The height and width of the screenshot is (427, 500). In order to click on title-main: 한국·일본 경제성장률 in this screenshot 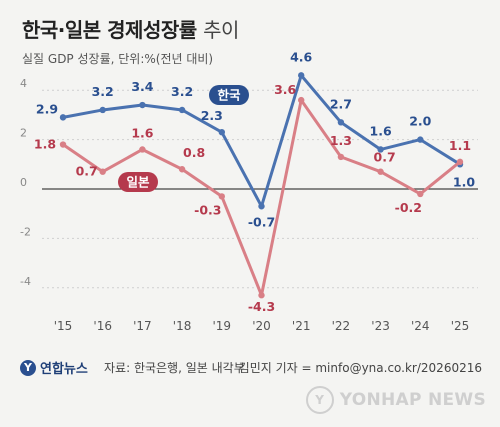, I will do `click(109, 30)`.